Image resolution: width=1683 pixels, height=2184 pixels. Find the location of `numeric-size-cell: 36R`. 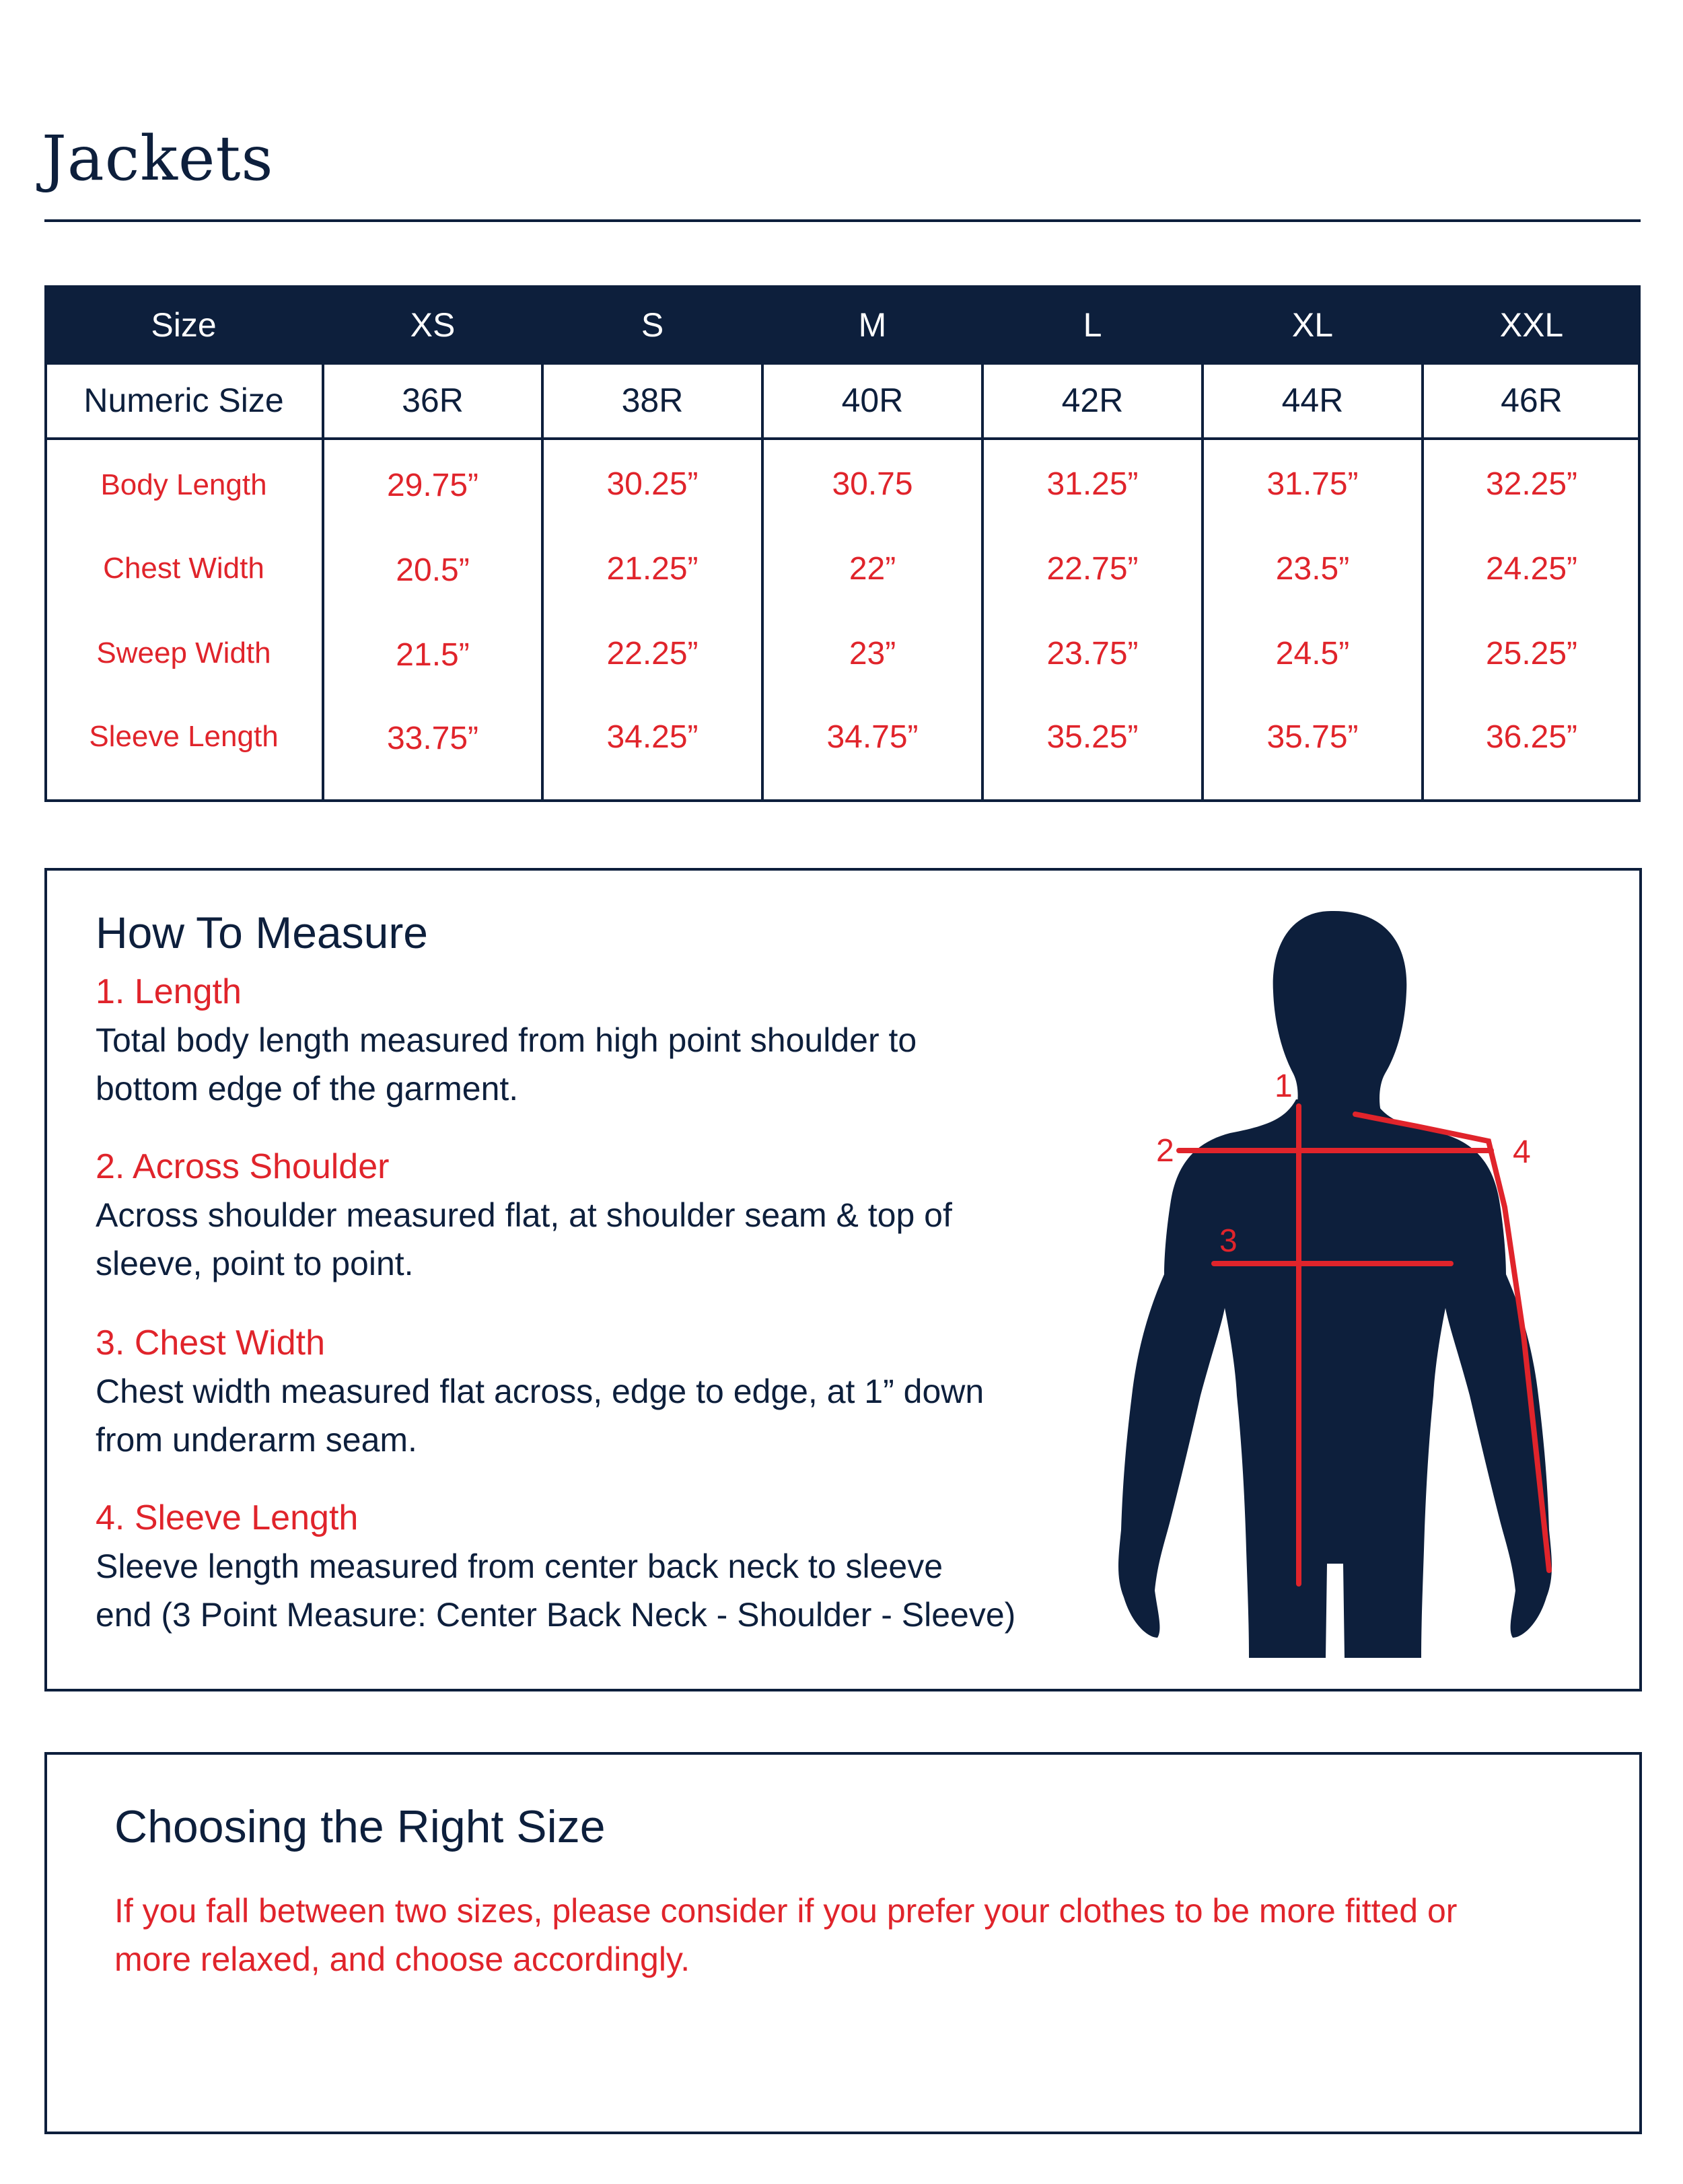

numeric-size-cell: 36R is located at coordinates (433, 400).